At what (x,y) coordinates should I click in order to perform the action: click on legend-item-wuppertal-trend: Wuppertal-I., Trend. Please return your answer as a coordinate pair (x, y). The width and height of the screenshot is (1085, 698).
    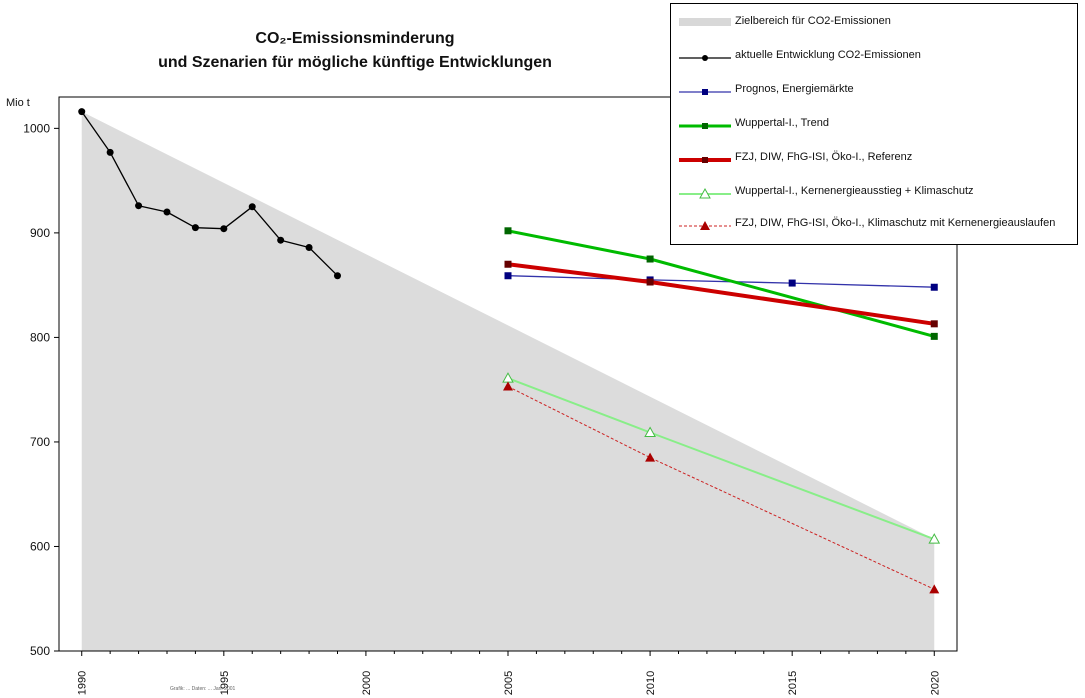
    Looking at the image, I should click on (874, 125).